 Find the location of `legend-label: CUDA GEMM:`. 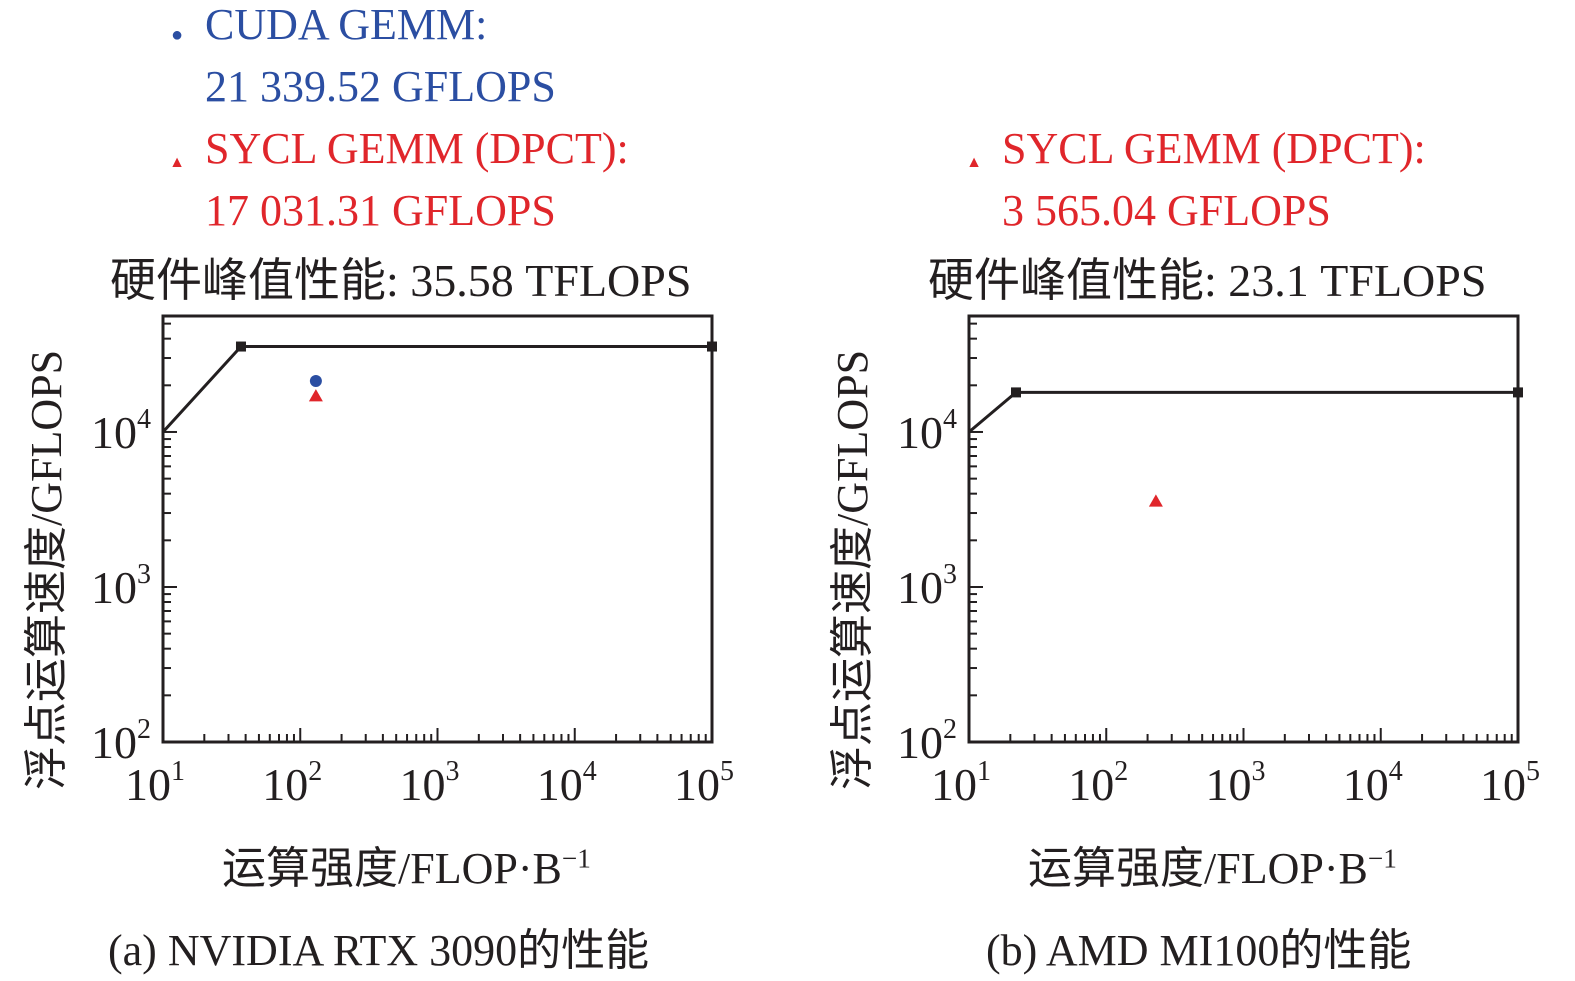

legend-label: CUDA GEMM: is located at coordinates (346, 24).